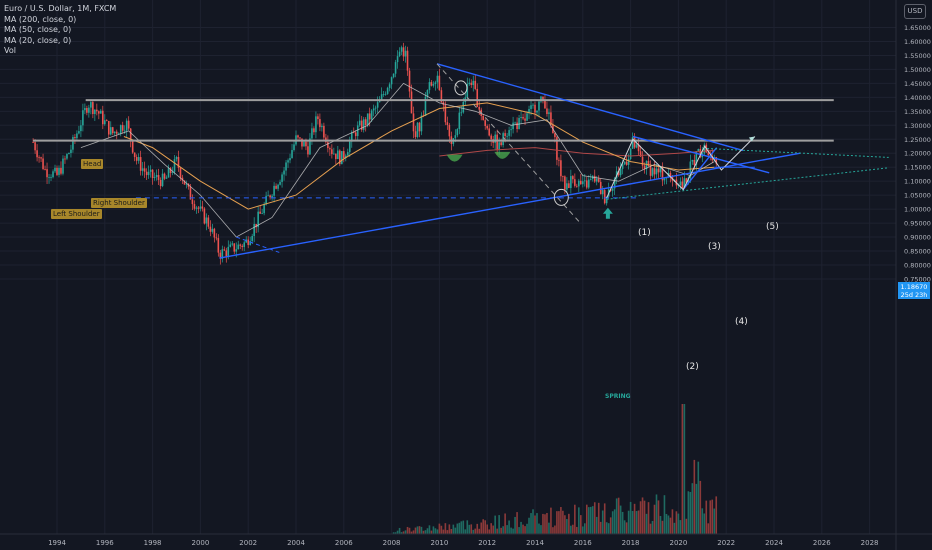 Image resolution: width=932 pixels, height=550 pixels. I want to click on currency-button: USD, so click(915, 11).